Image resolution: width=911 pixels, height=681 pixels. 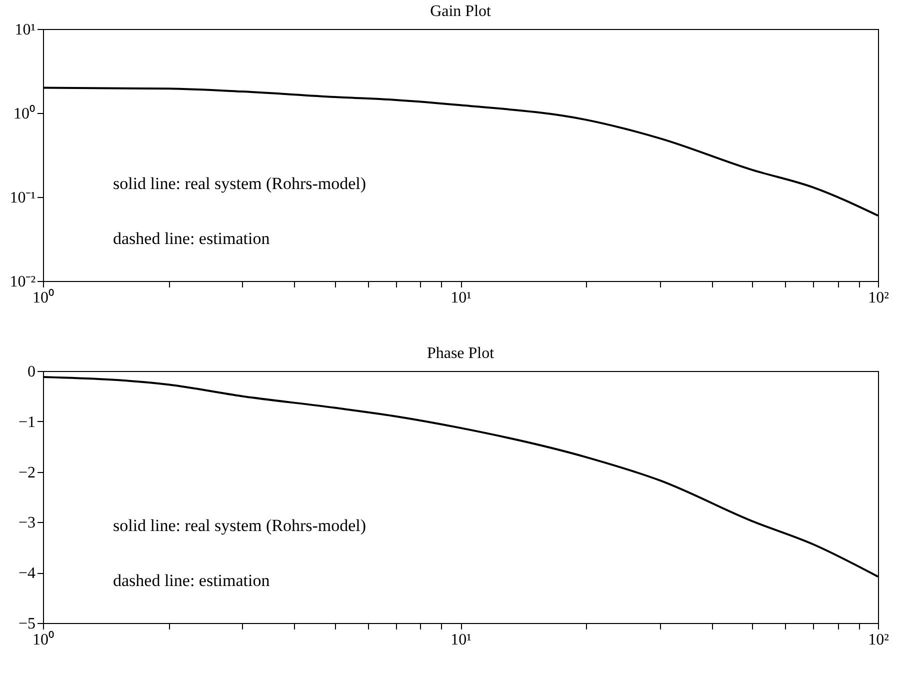 What do you see at coordinates (25, 30) in the screenshot?
I see `y-tick-label: 10¹` at bounding box center [25, 30].